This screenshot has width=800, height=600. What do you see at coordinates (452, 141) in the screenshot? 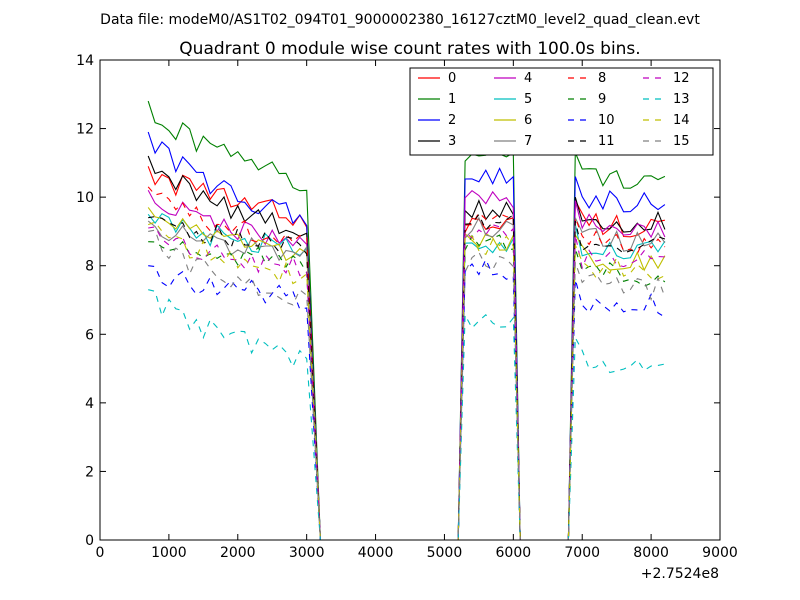
I see `legend-label-3: 3` at bounding box center [452, 141].